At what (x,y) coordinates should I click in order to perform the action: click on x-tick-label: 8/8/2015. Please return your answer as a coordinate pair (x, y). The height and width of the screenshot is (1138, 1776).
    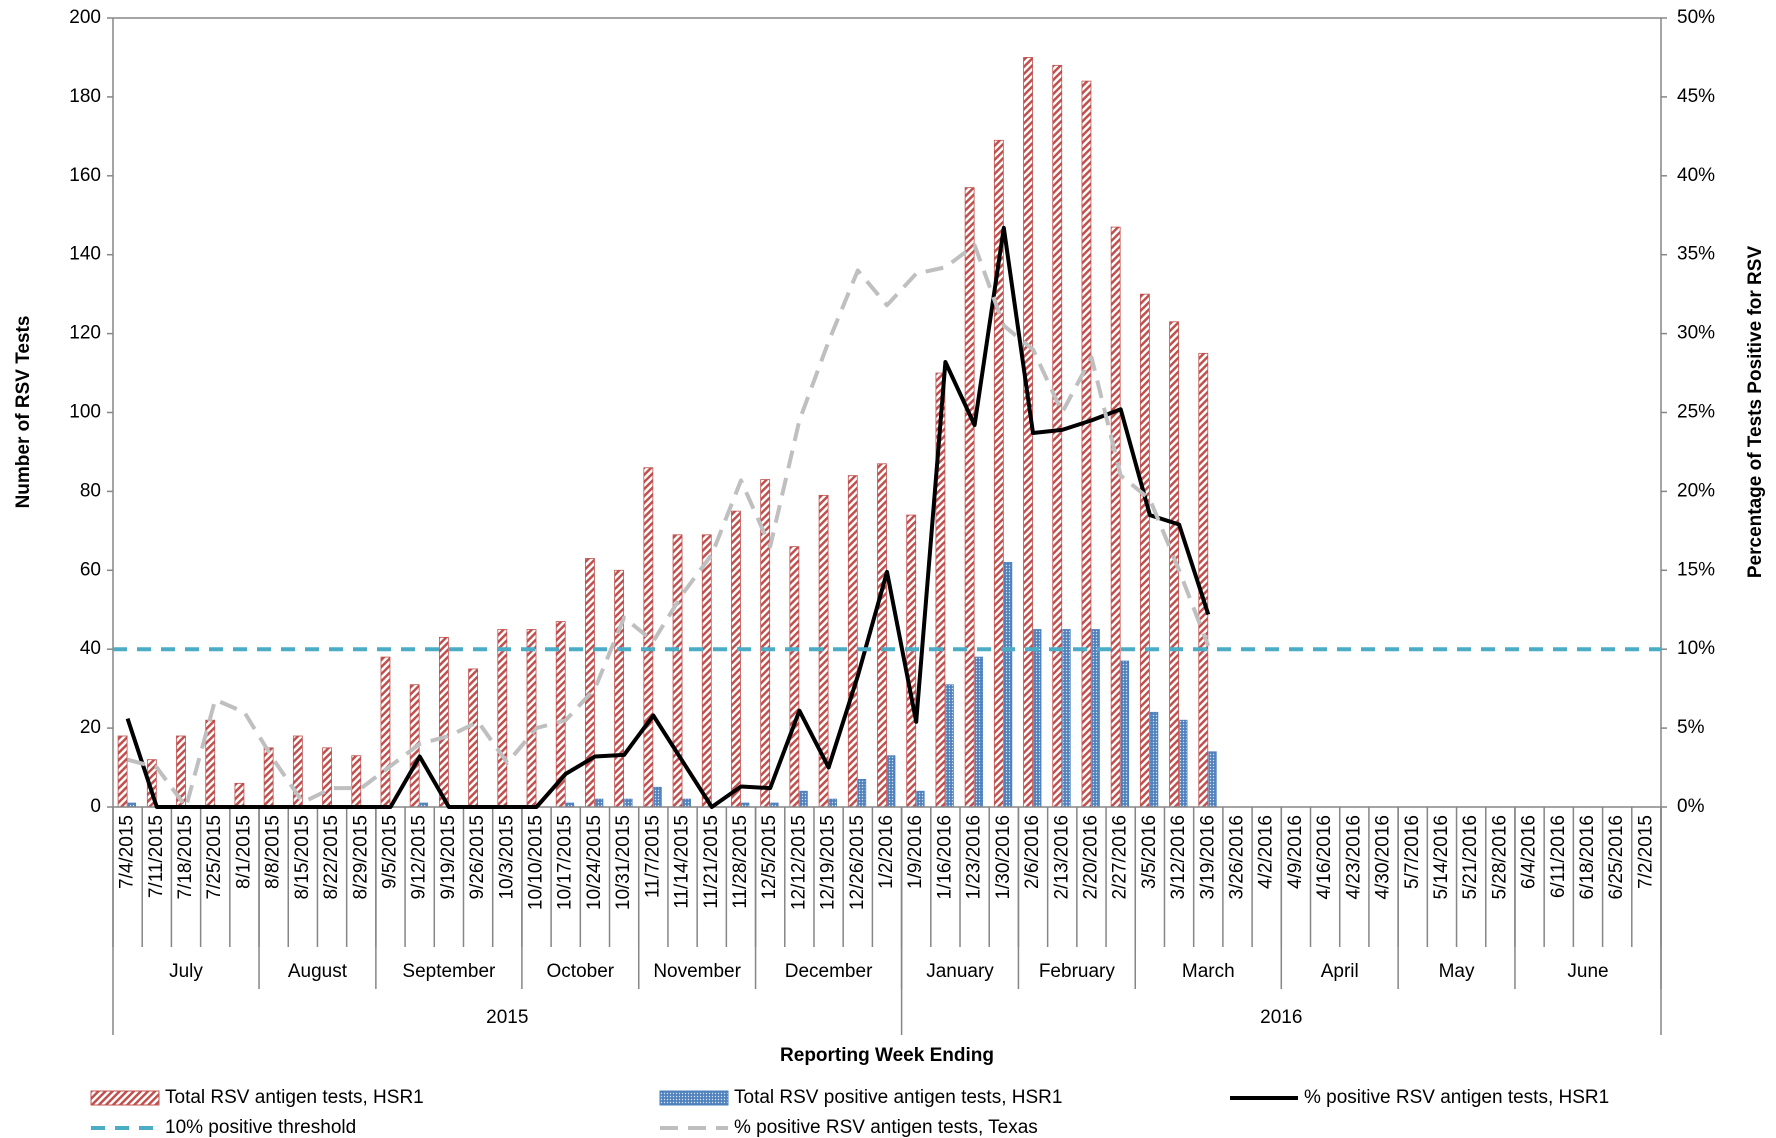
    Looking at the image, I should click on (273, 852).